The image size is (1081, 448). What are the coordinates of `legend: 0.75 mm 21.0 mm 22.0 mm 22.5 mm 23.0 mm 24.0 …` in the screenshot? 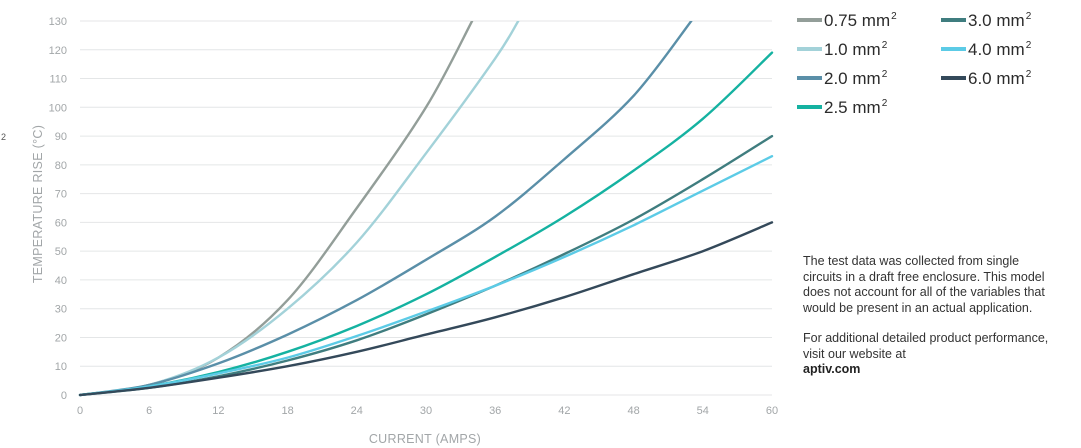 It's located at (914, 64).